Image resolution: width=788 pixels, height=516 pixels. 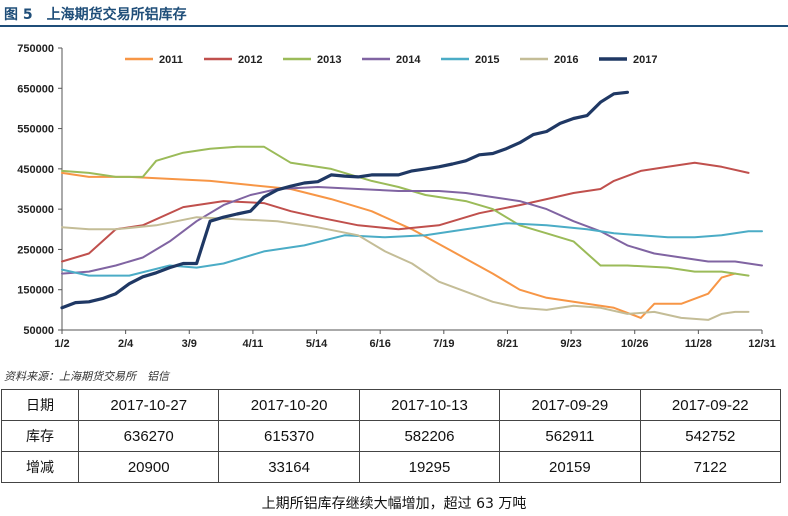 I want to click on legend: 2011 2012 2013 2014 2015 2016 2017, so click(x=391, y=60).